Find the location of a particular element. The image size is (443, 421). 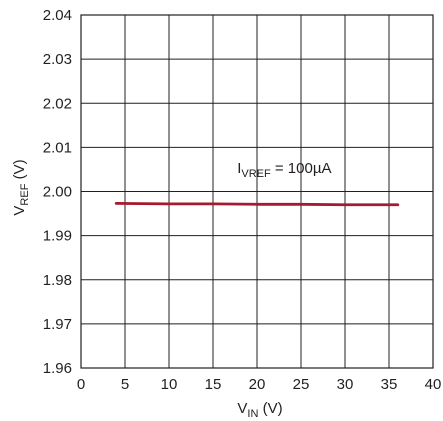

x-axis-label: VIN (V) is located at coordinates (259, 410).